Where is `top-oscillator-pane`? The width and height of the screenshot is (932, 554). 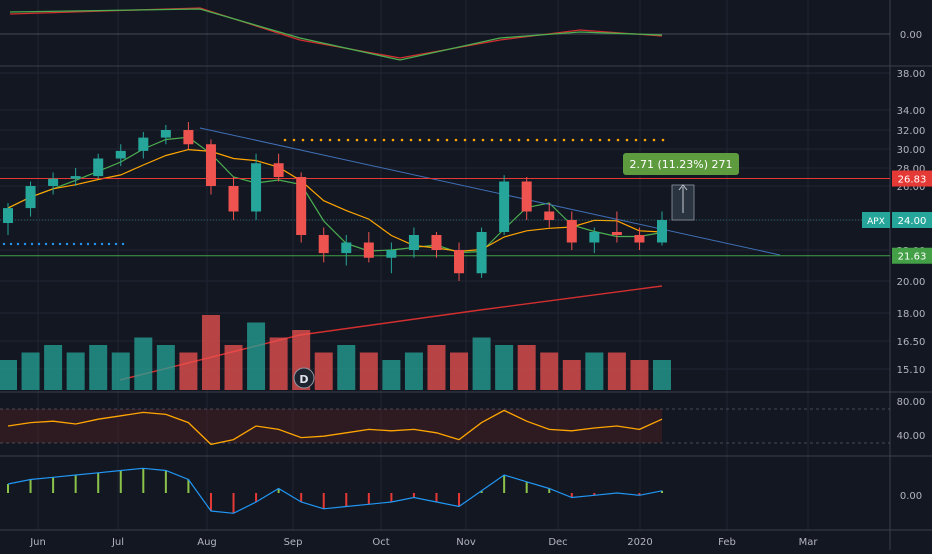
top-oscillator-pane is located at coordinates (445, 34).